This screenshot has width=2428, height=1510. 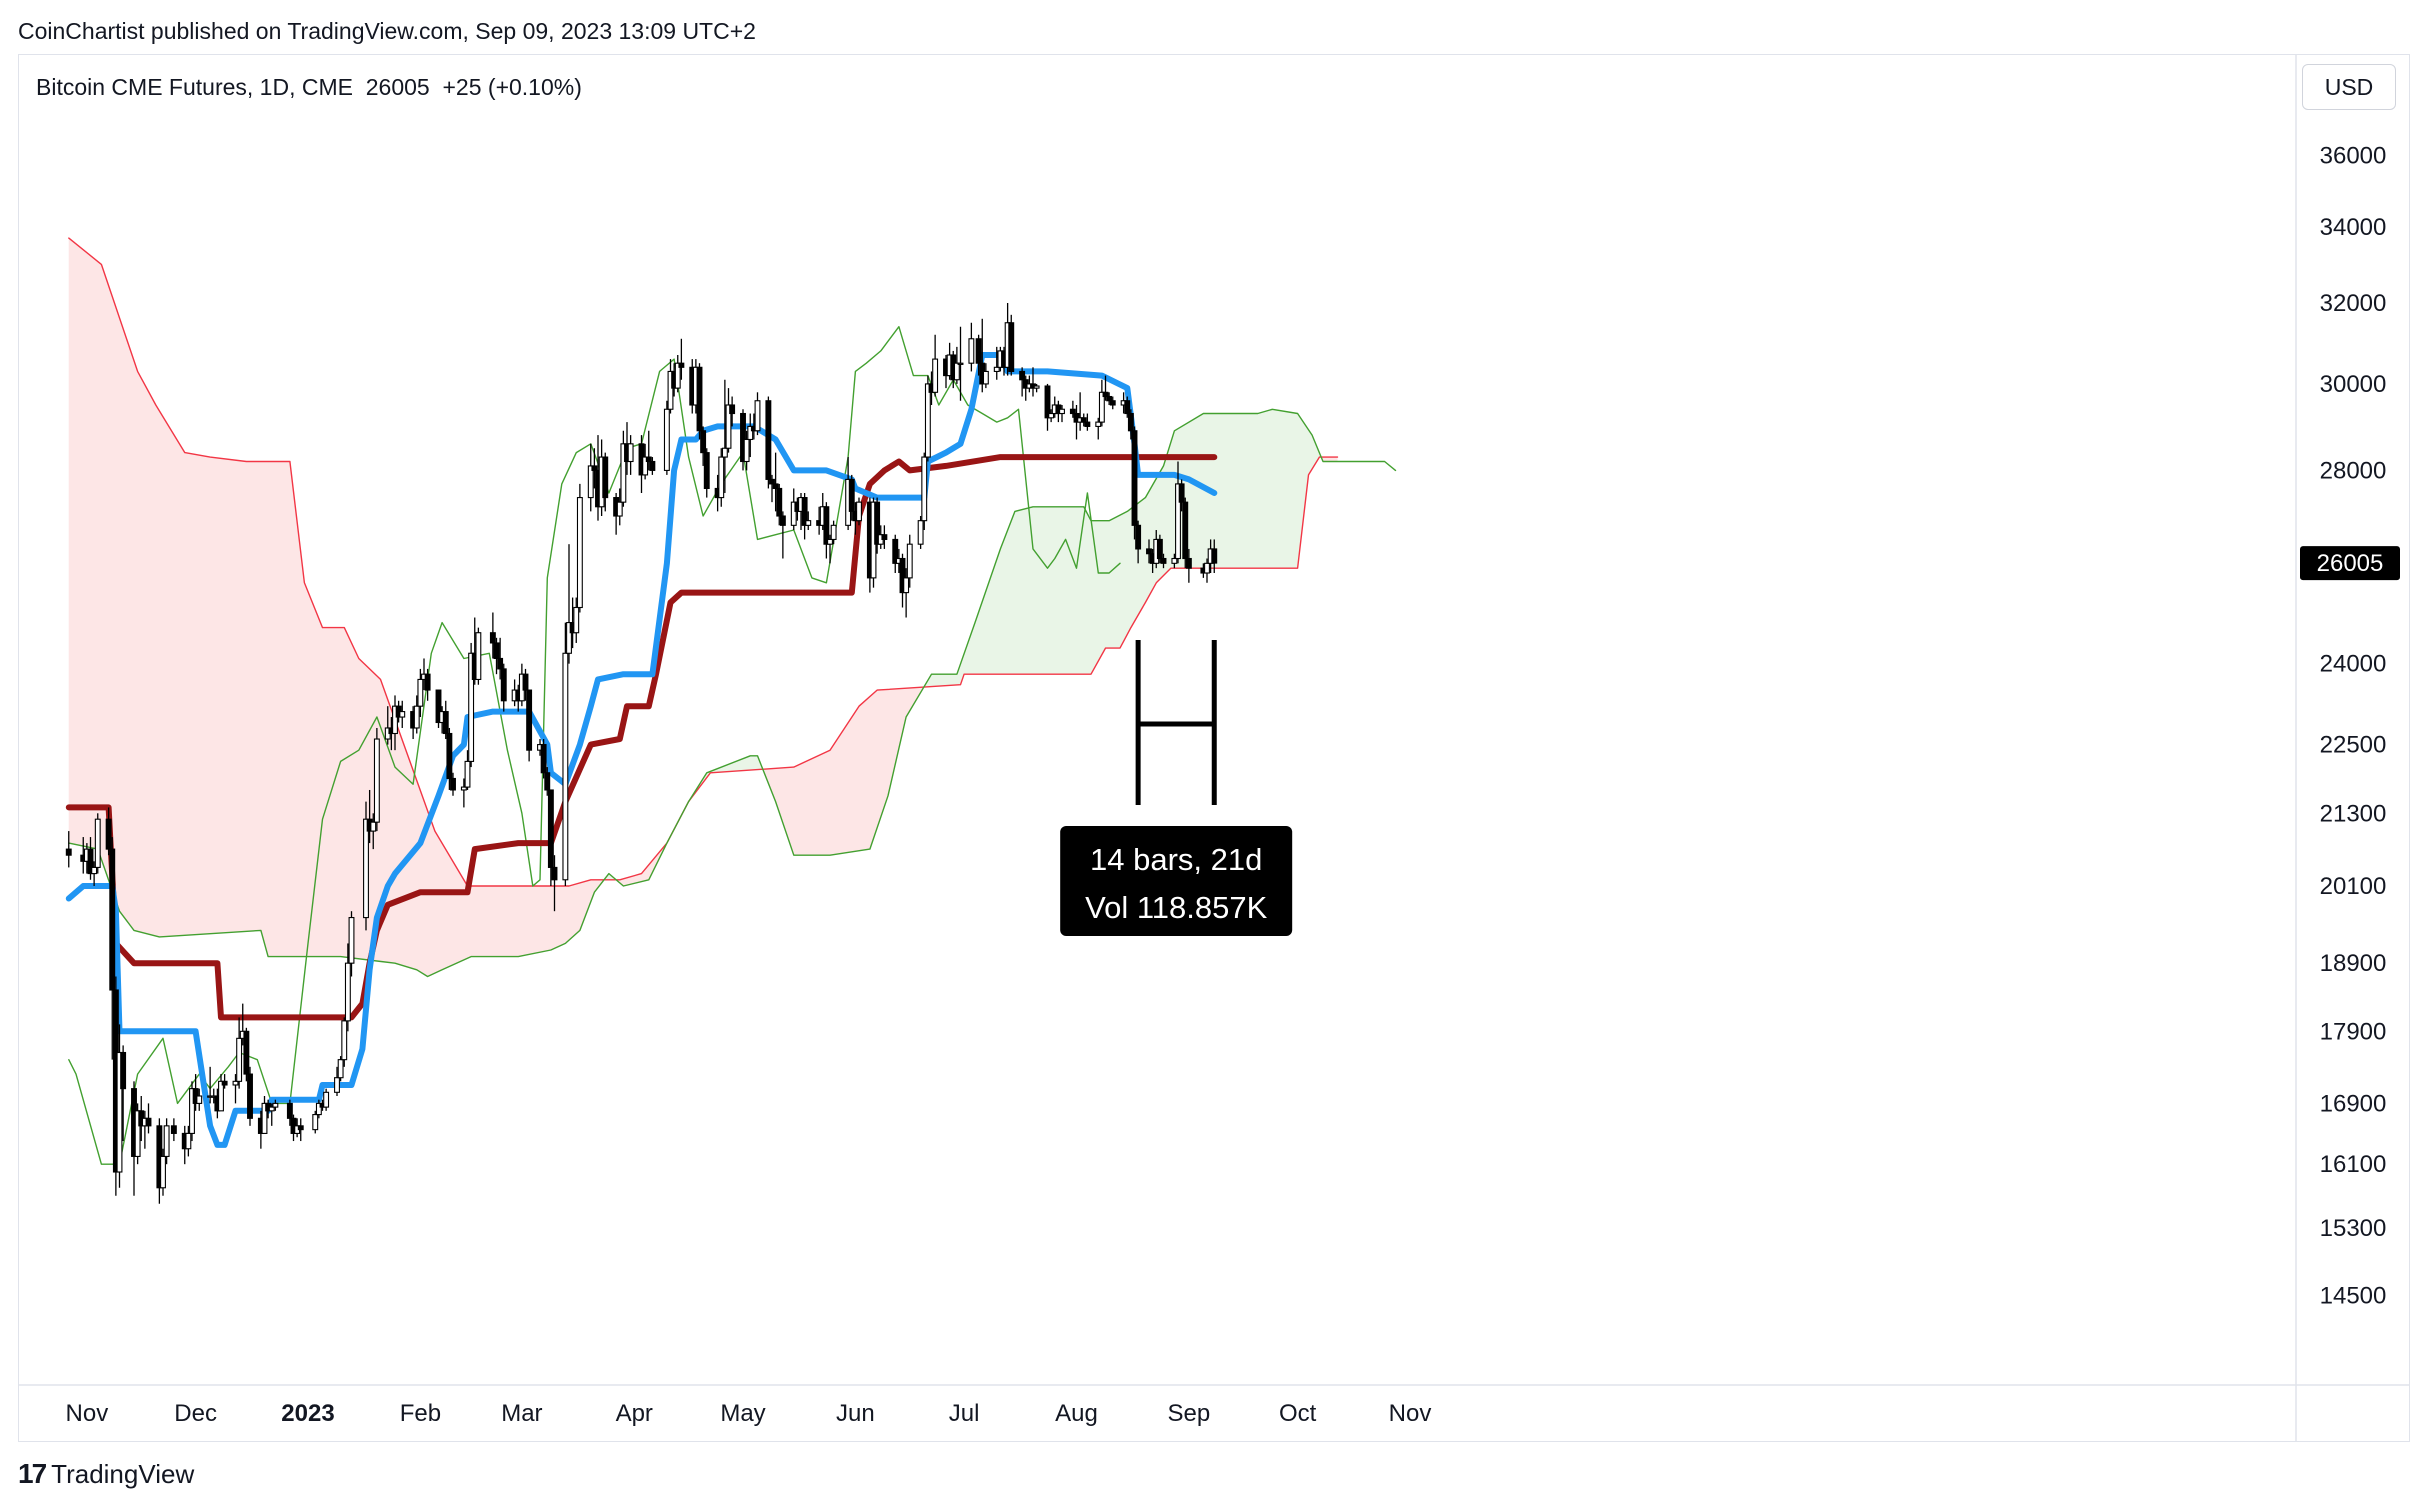 What do you see at coordinates (2349, 87) in the screenshot?
I see `currency-button: USD` at bounding box center [2349, 87].